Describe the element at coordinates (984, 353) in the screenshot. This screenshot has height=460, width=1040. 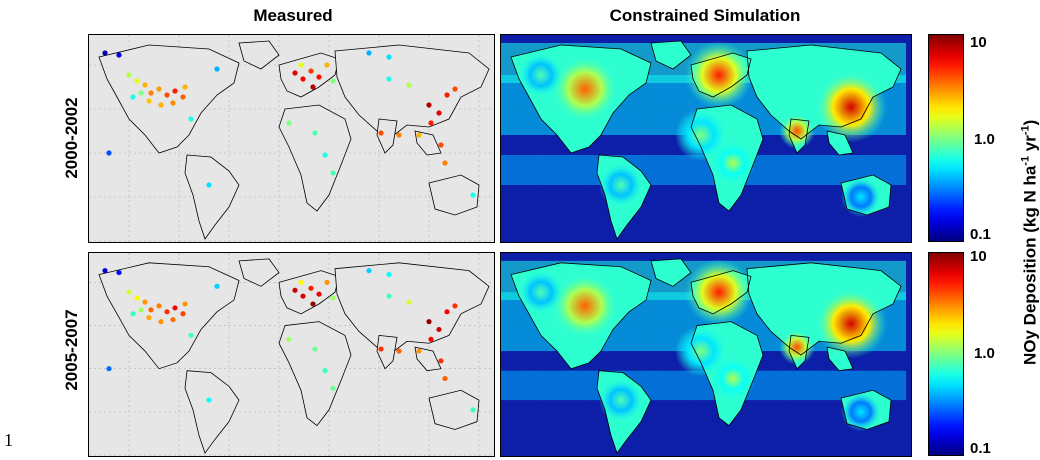
I see `colorbar-tick-1: 1.0` at that location.